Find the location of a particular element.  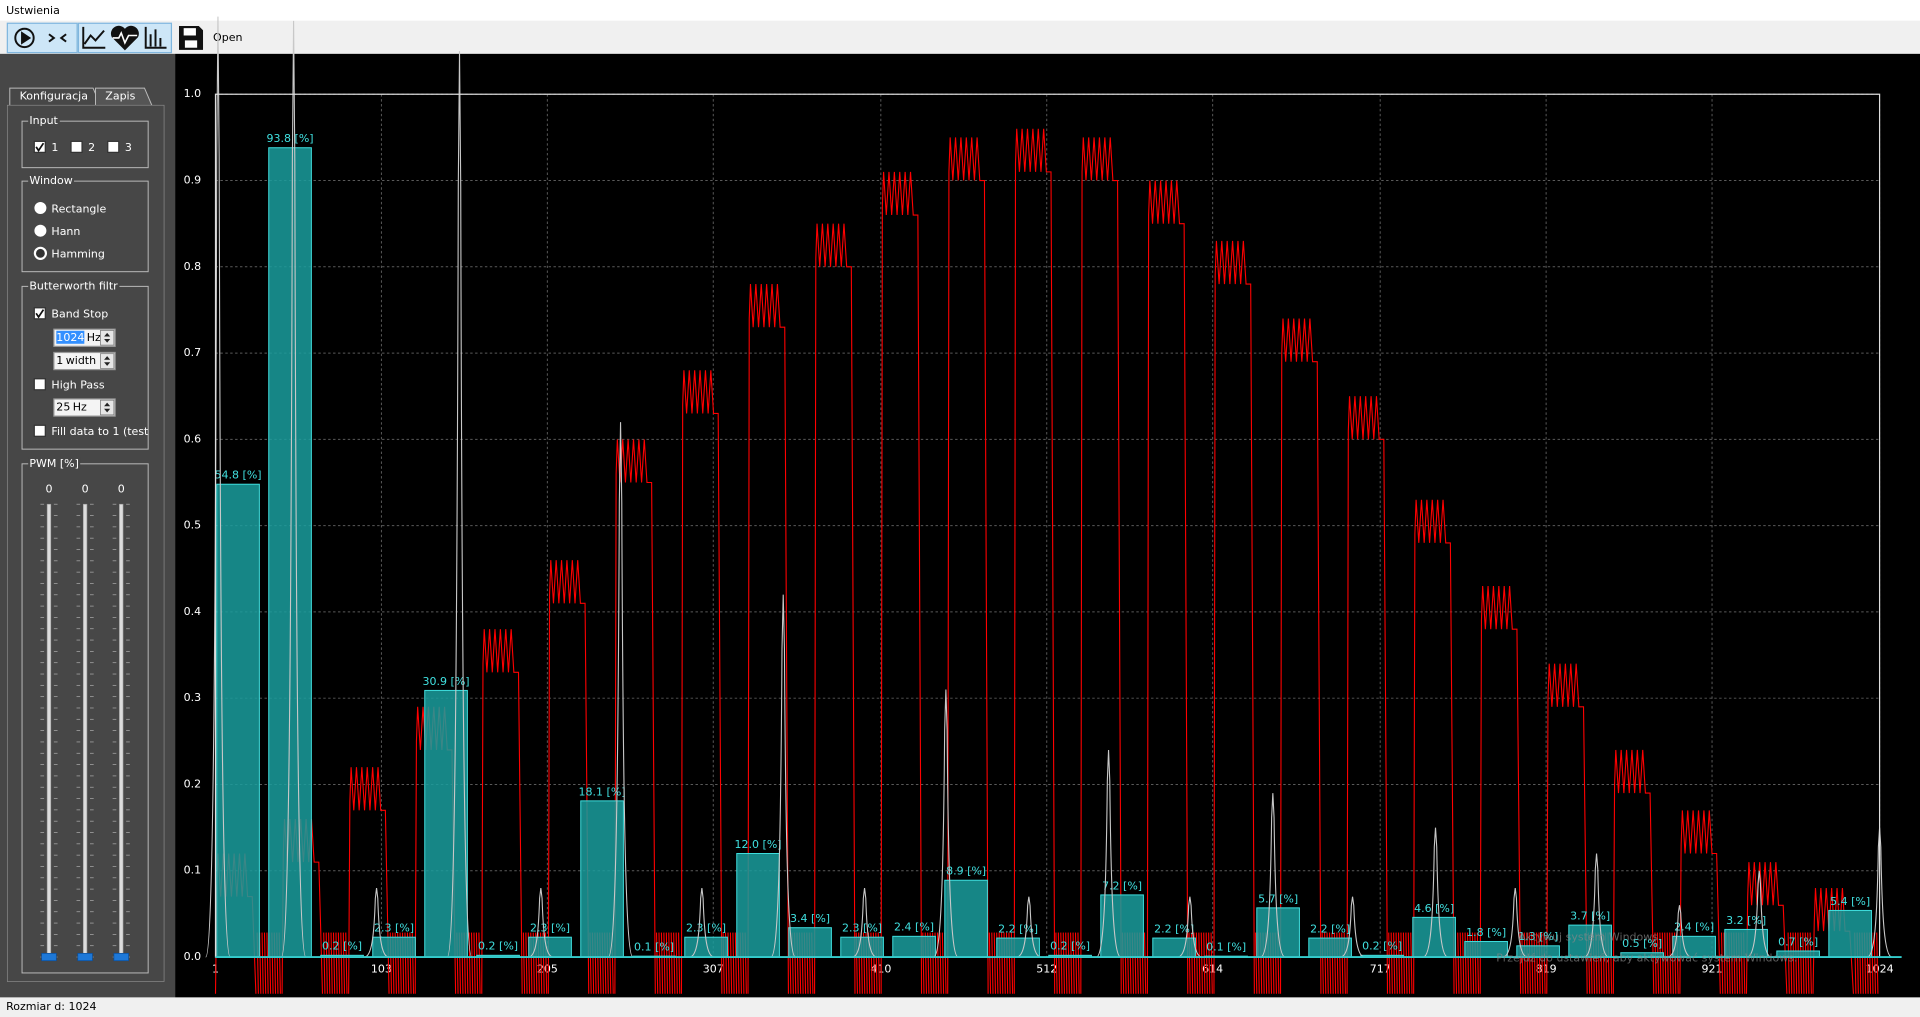

play-button is located at coordinates (24, 38).